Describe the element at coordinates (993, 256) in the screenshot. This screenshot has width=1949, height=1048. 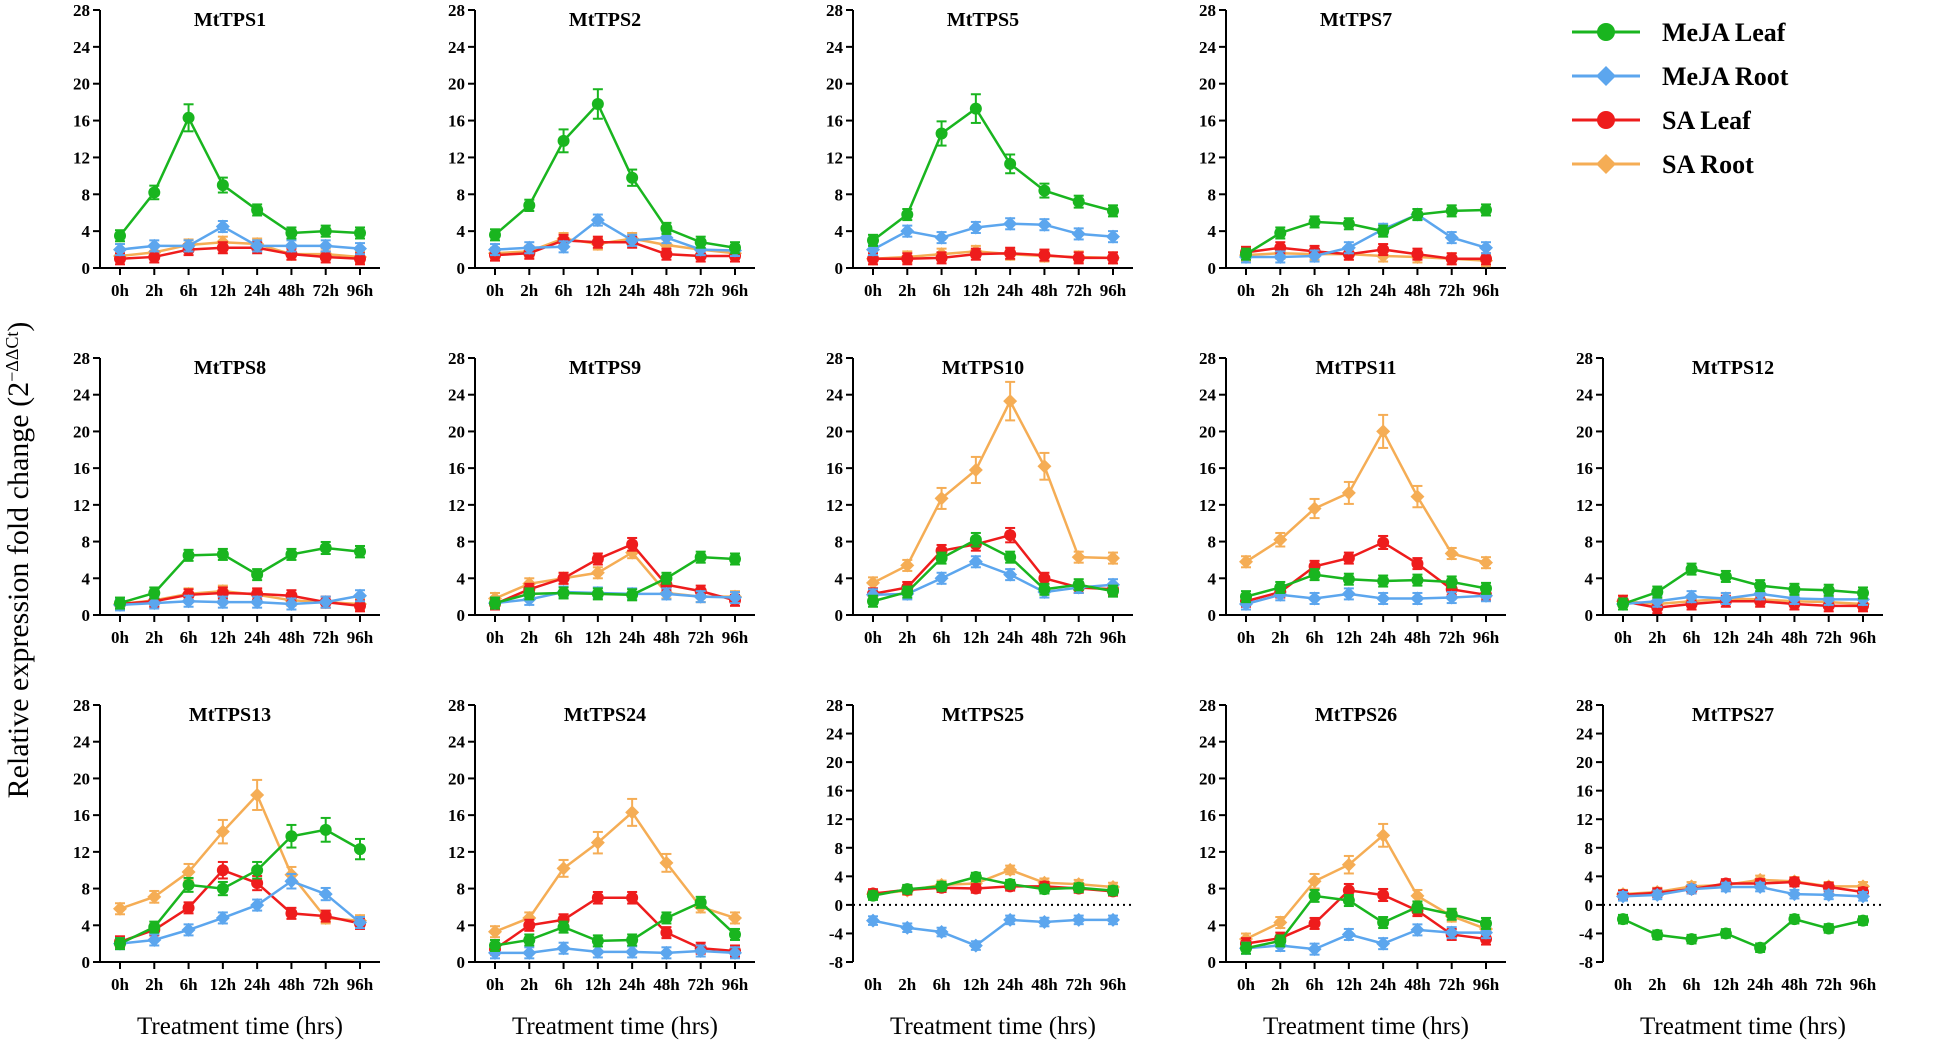
I see `series-sa-leaf` at that location.